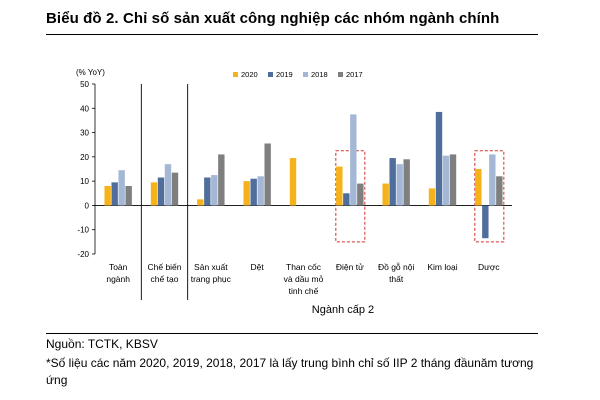 The image size is (600, 400). I want to click on title-underline, so click(292, 34).